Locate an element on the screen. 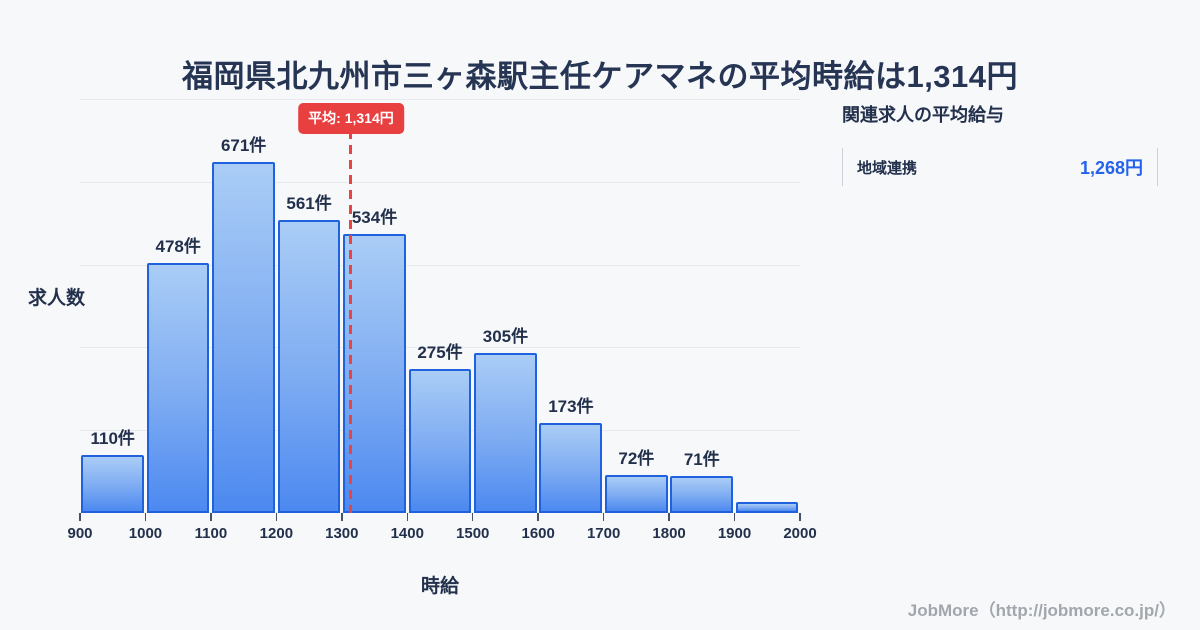 The width and height of the screenshot is (1200, 630). average-badge: 平均: 1,314円 is located at coordinates (351, 118).